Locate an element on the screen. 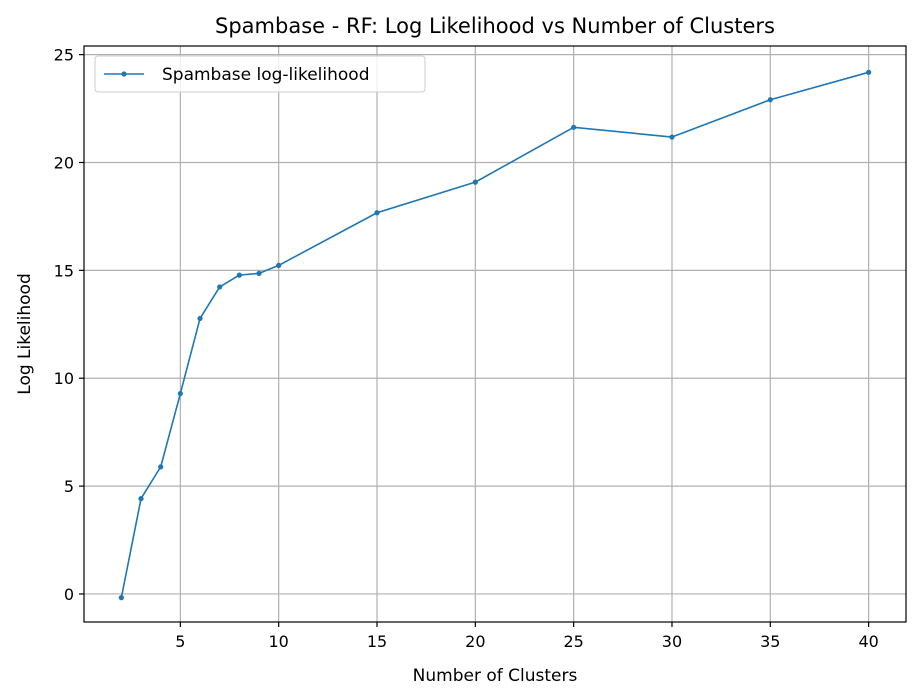 Image resolution: width=924 pixels, height=700 pixels. x-tick-label: 10 is located at coordinates (279, 641).